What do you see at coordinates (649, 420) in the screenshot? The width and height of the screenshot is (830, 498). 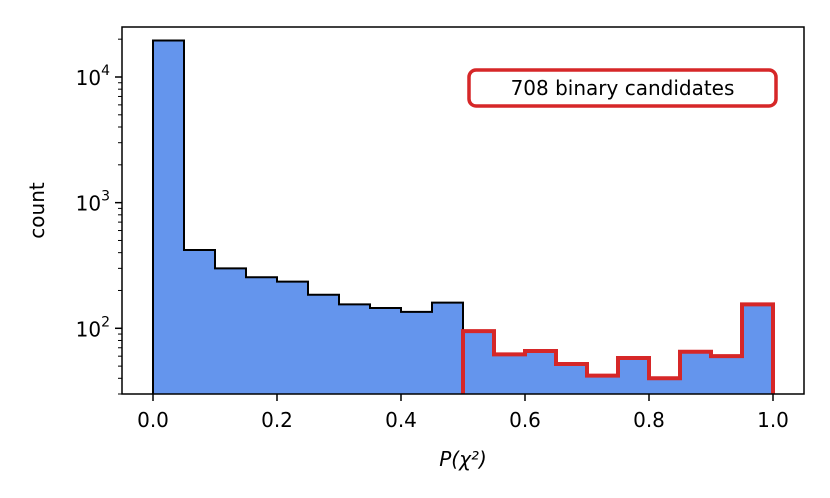 I see `x-tick-label: 0.8` at bounding box center [649, 420].